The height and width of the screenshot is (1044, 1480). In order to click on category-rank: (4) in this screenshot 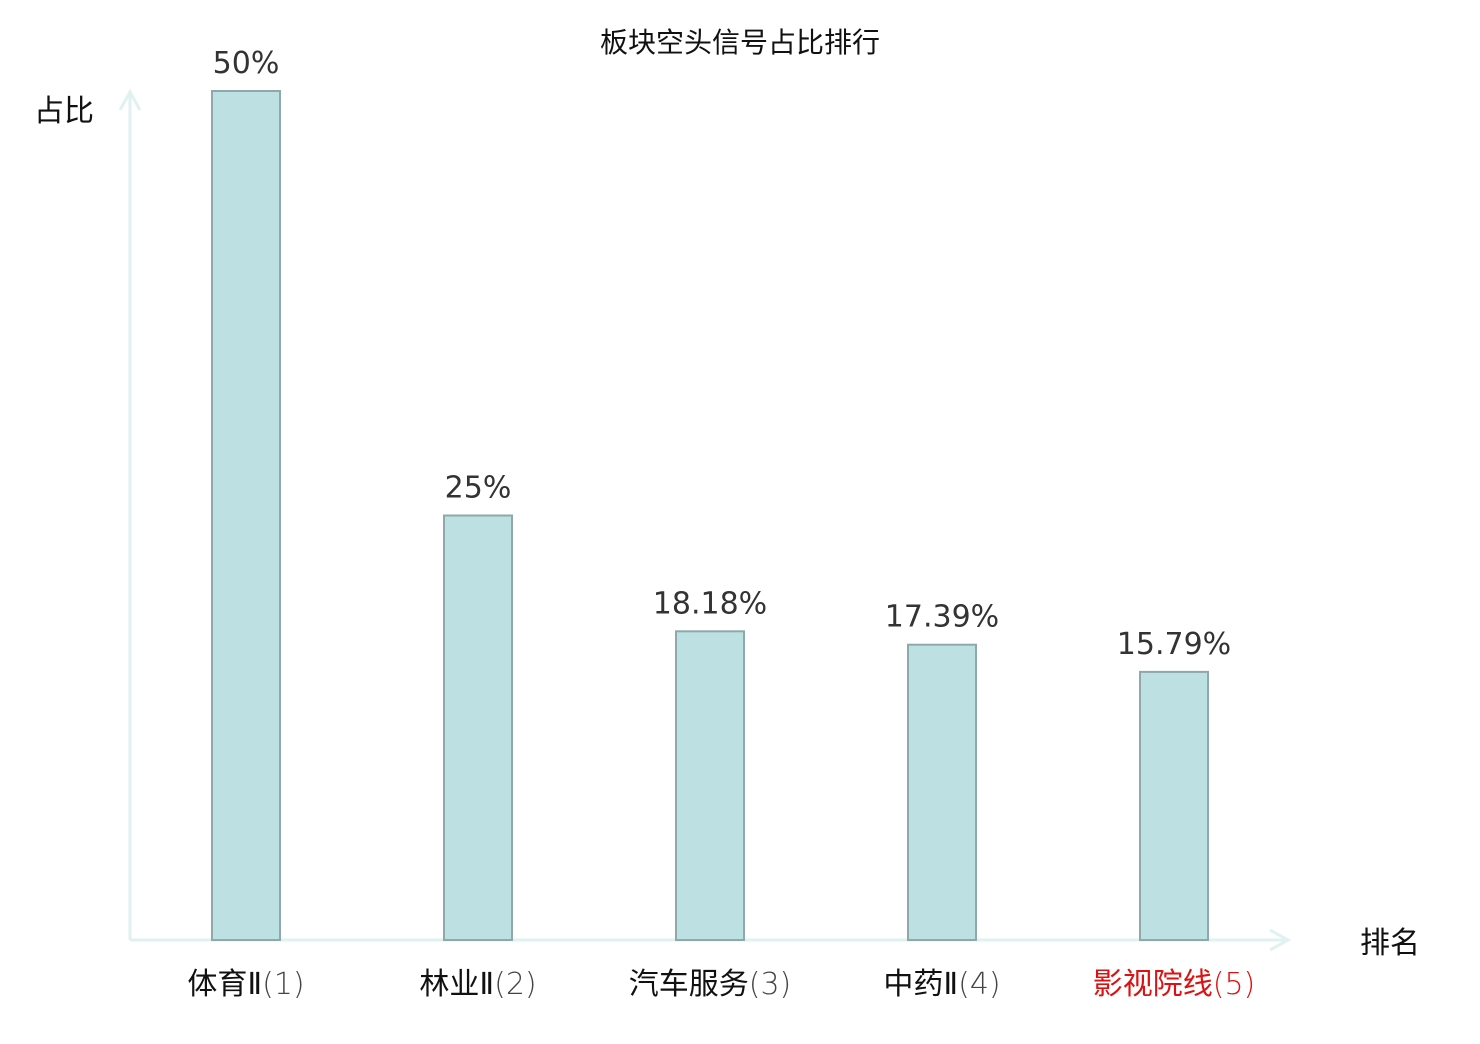, I will do `click(979, 984)`.